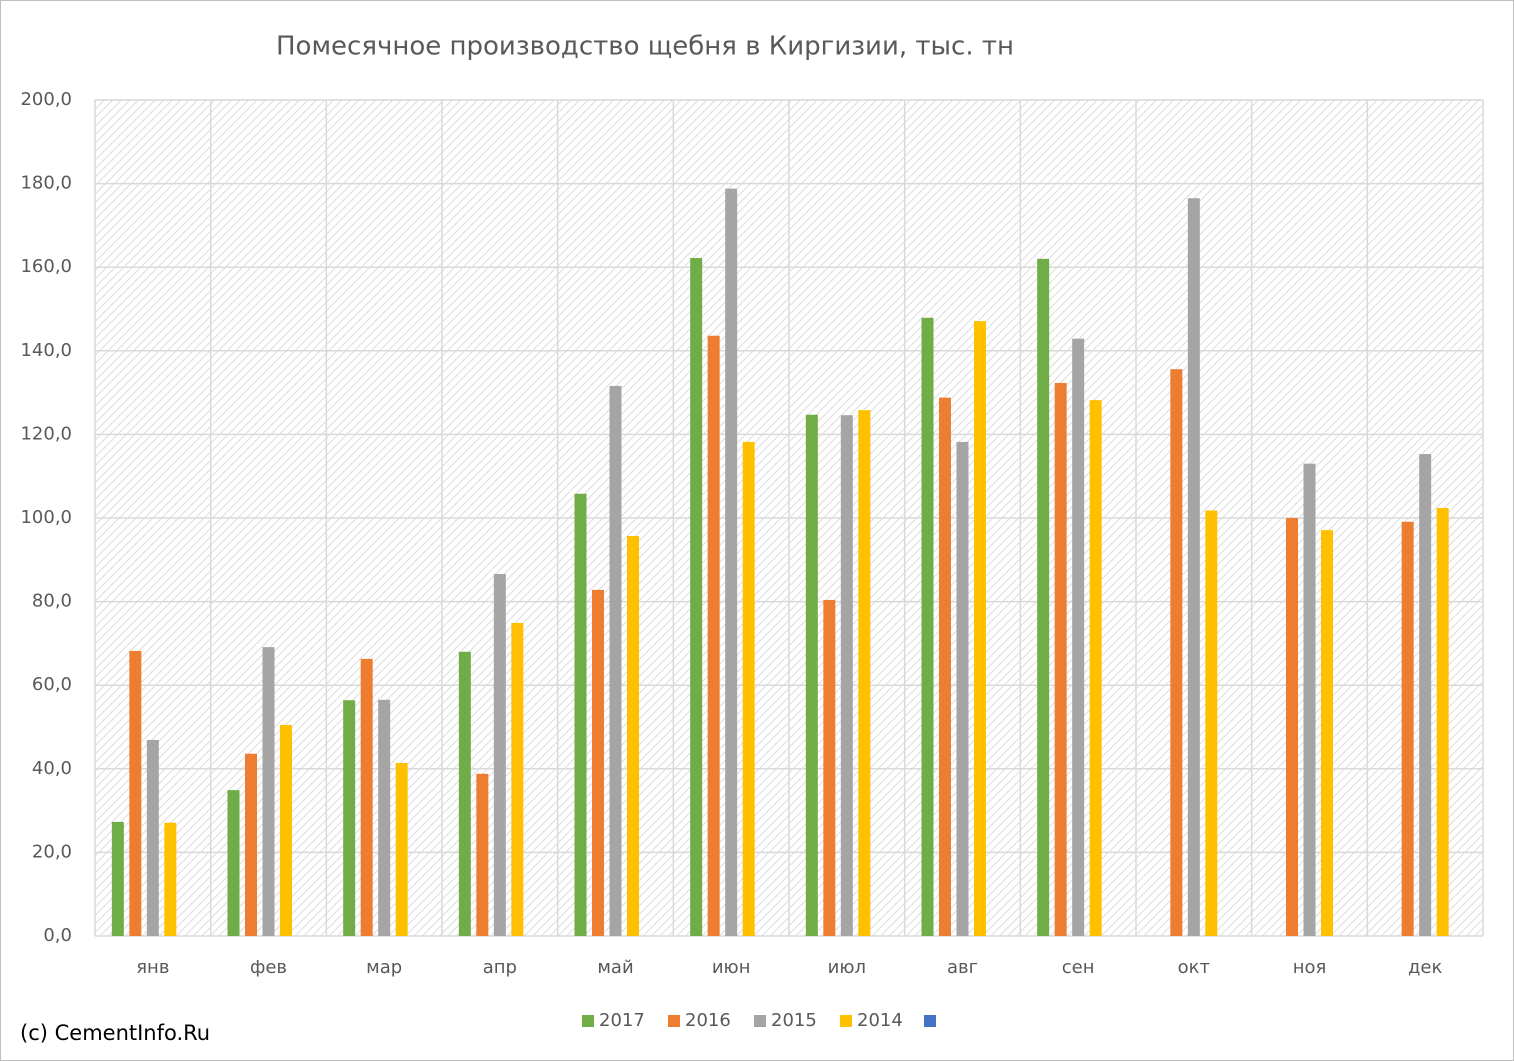  Describe the element at coordinates (46, 99) in the screenshot. I see `y-tick-label: 200,0` at that location.